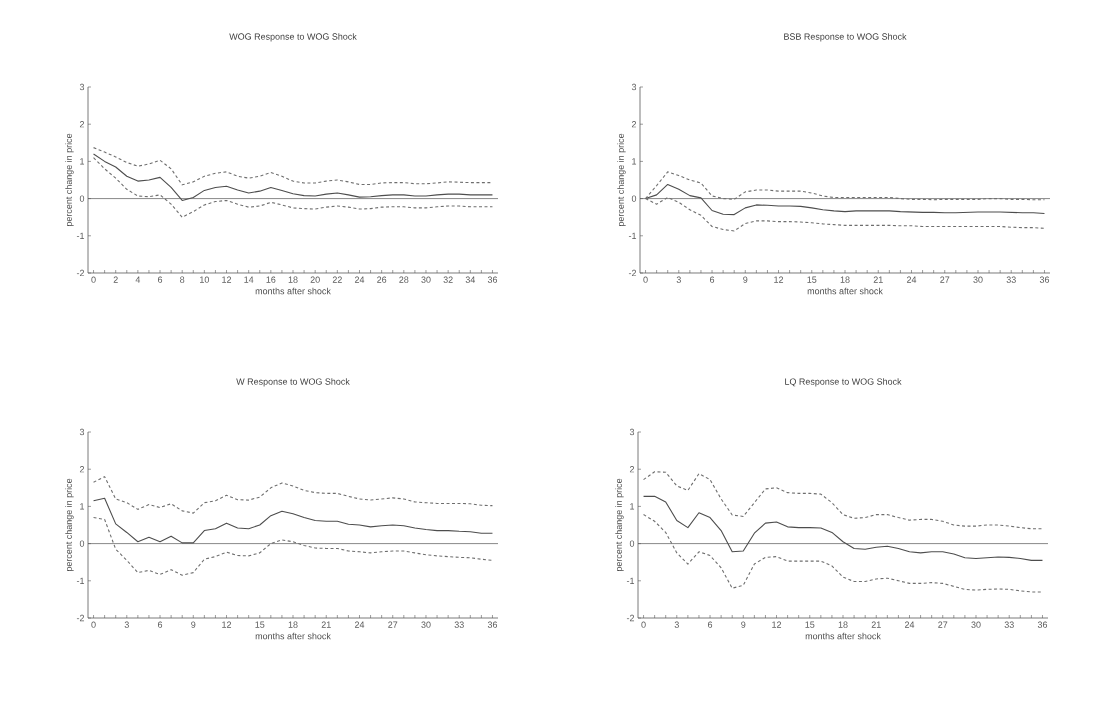 This screenshot has height=702, width=1102. Describe the element at coordinates (845, 37) in the screenshot. I see `chart-title: BSB Response to WOG Shock` at that location.